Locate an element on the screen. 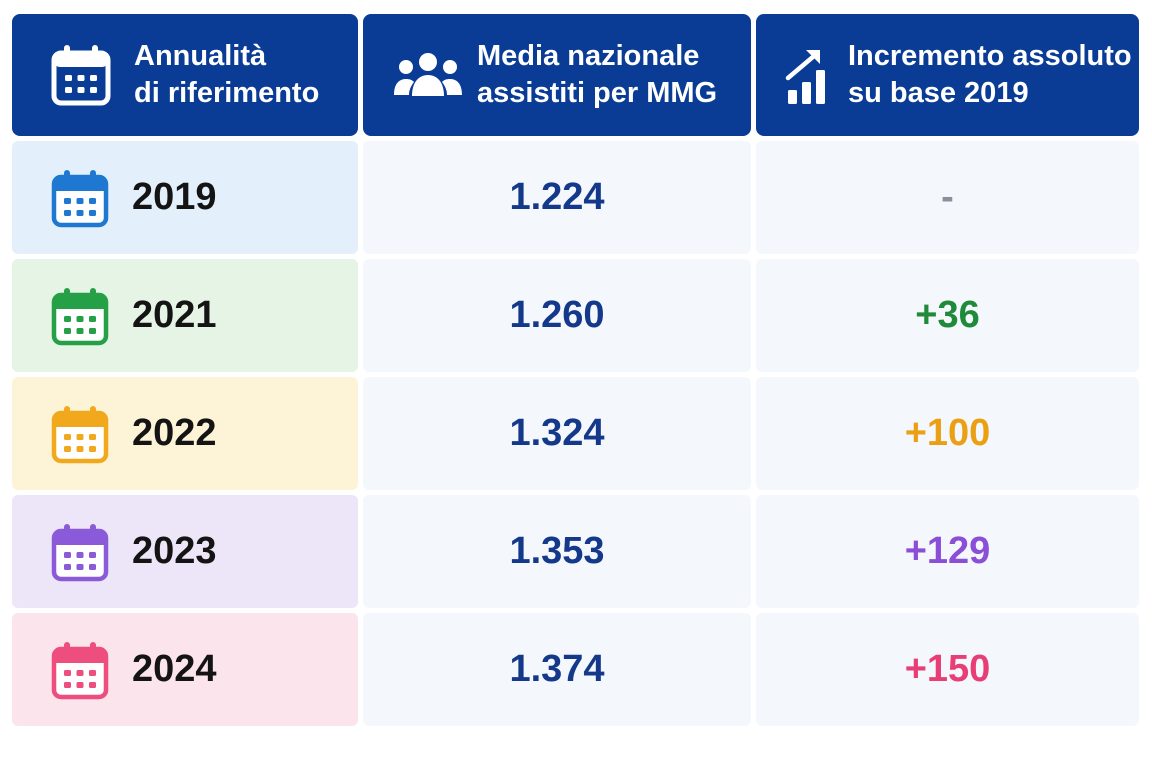 This screenshot has height=768, width=1152. users-icon is located at coordinates (428, 75).